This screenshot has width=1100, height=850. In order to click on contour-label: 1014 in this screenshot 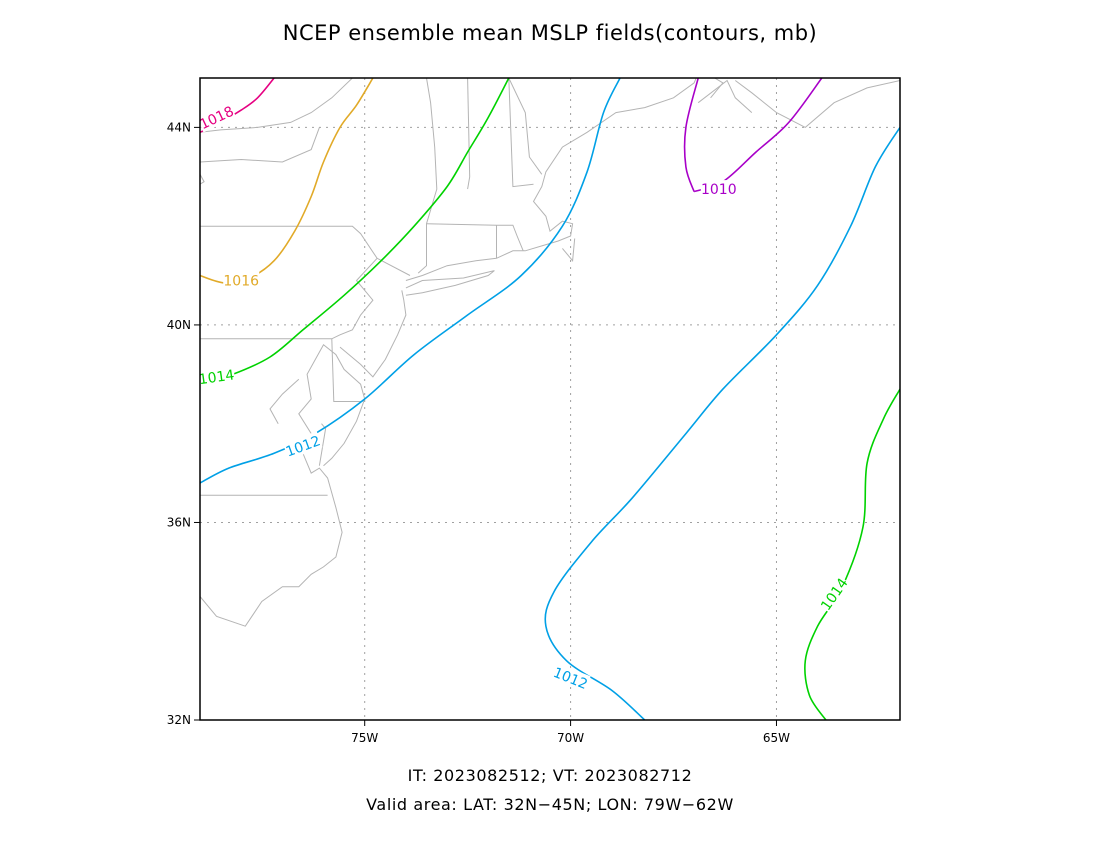, I will do `click(217, 377)`.